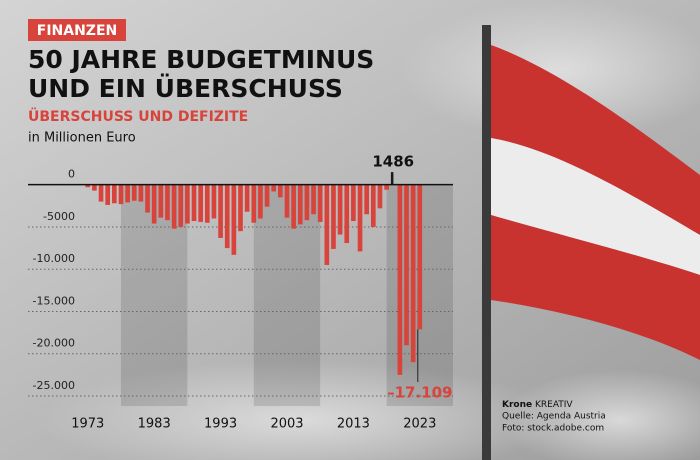 Image resolution: width=700 pixels, height=460 pixels. I want to click on x-tick-label: 2023, so click(419, 424).